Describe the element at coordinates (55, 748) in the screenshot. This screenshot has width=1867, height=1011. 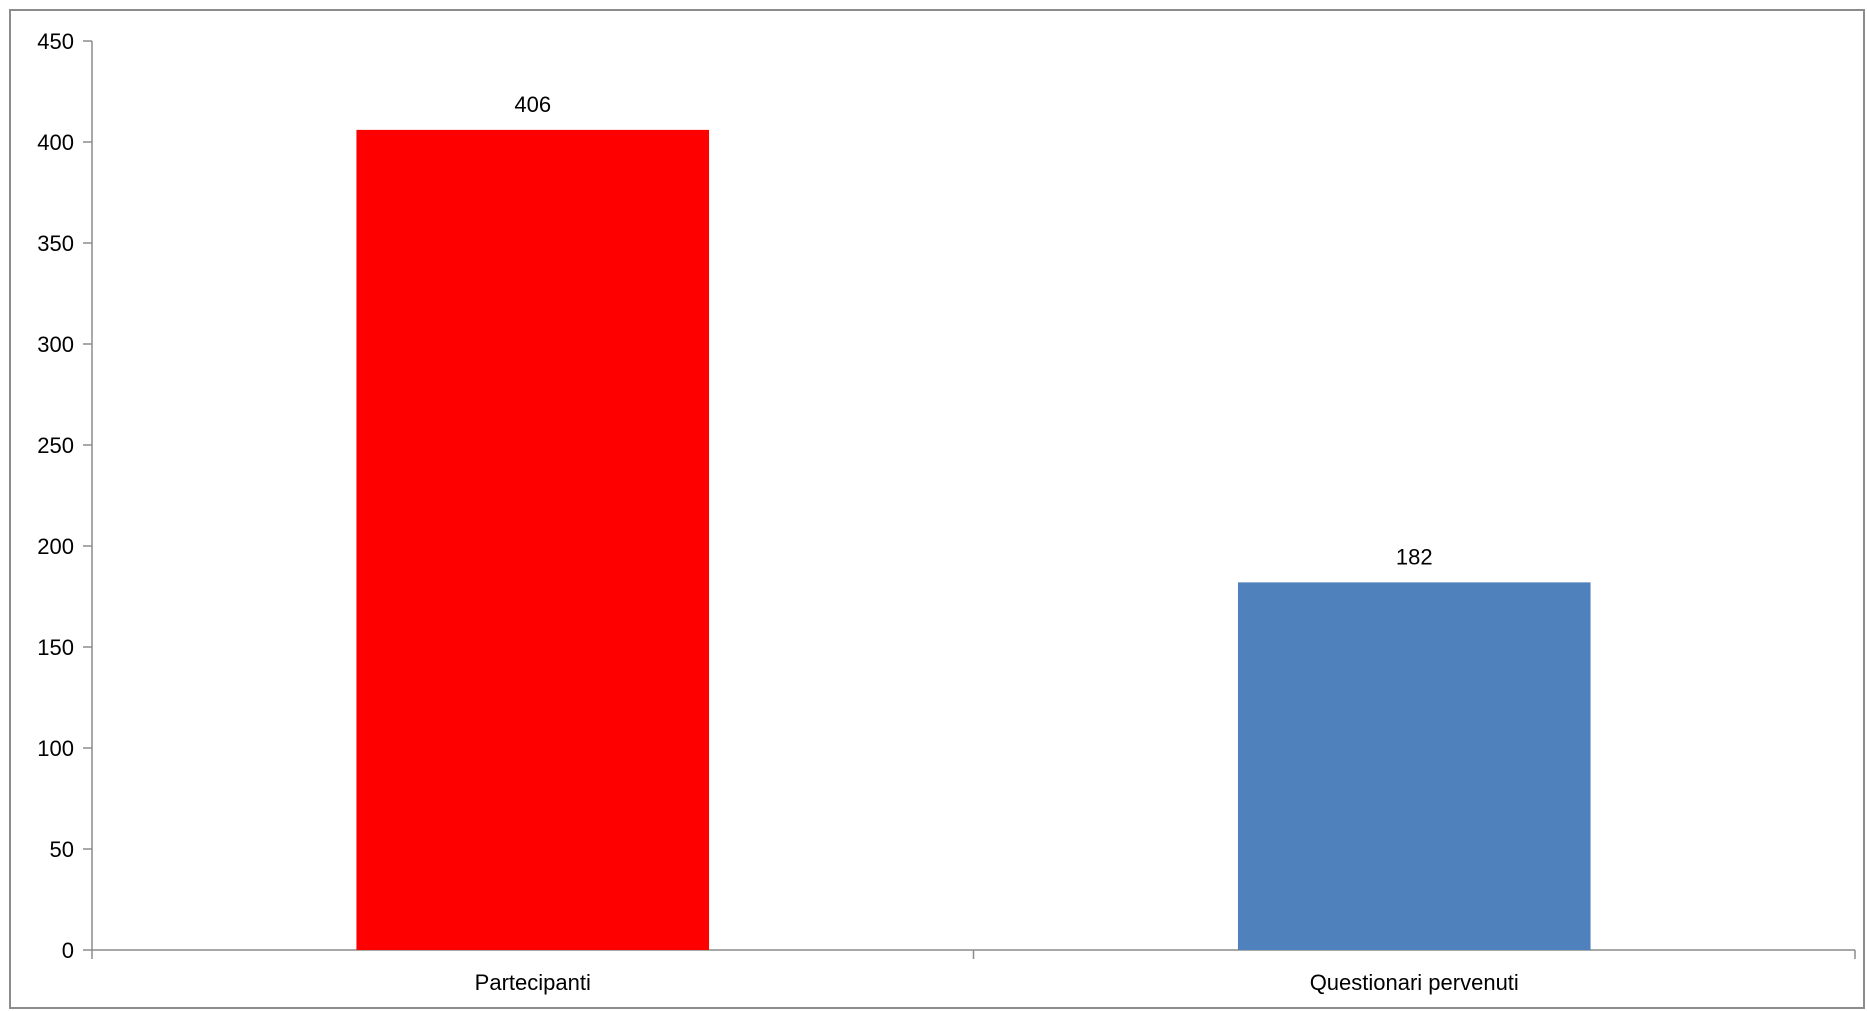
I see `y-tick-label: 100` at that location.